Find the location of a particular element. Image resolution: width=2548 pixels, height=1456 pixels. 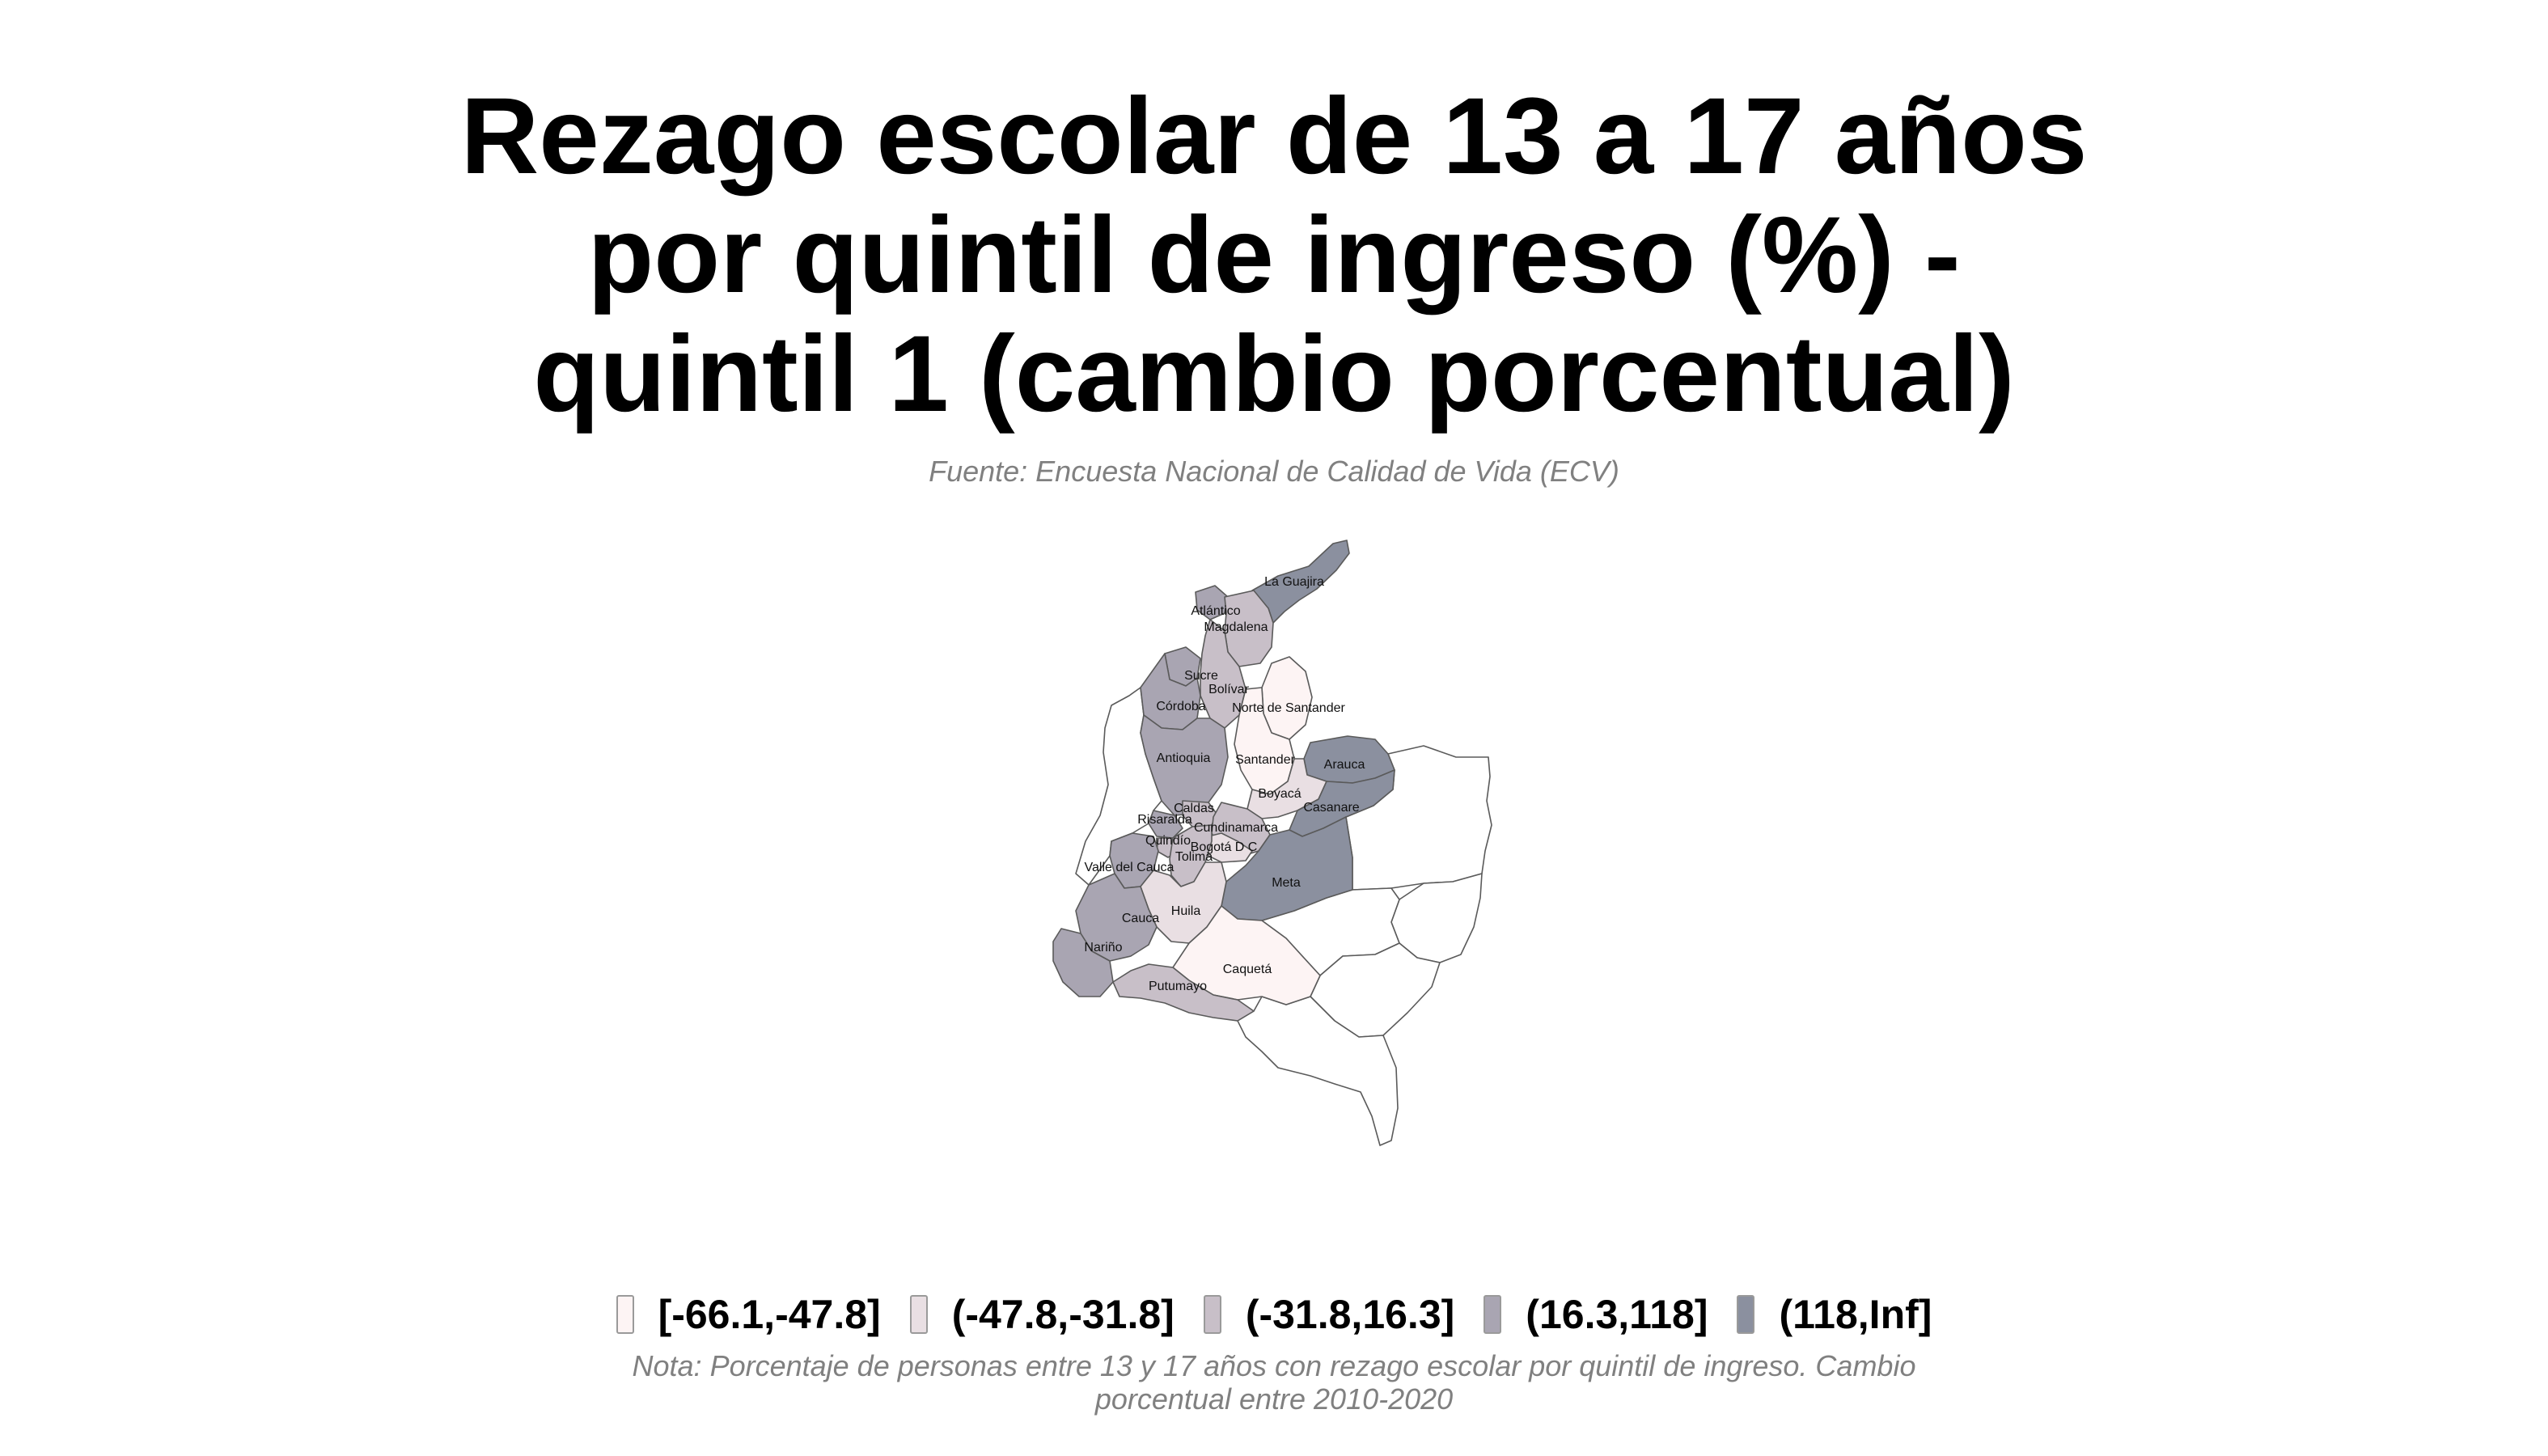

region-label-cordoba: Córdoba is located at coordinates (1180, 706).